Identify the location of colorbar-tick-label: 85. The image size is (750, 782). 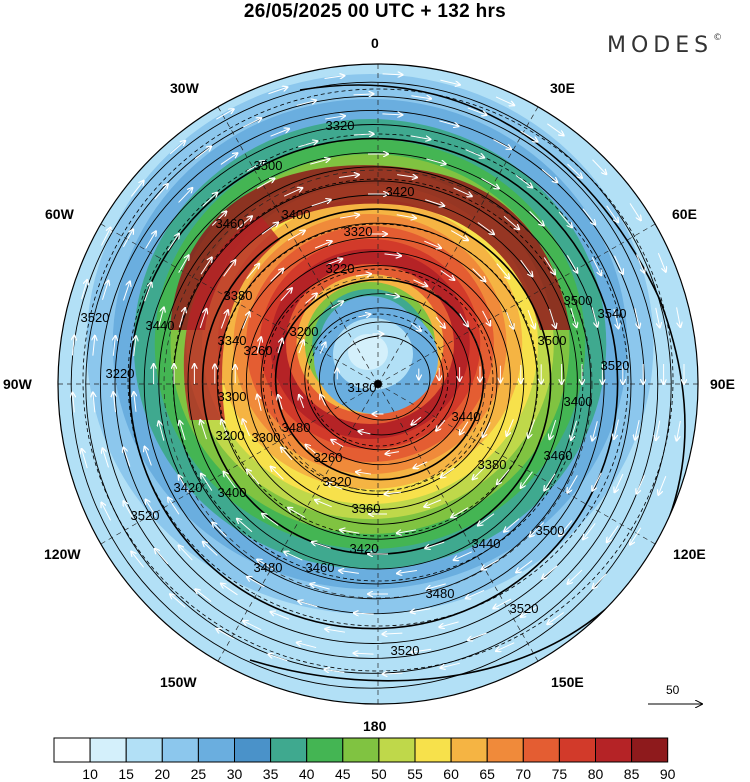
(631, 774).